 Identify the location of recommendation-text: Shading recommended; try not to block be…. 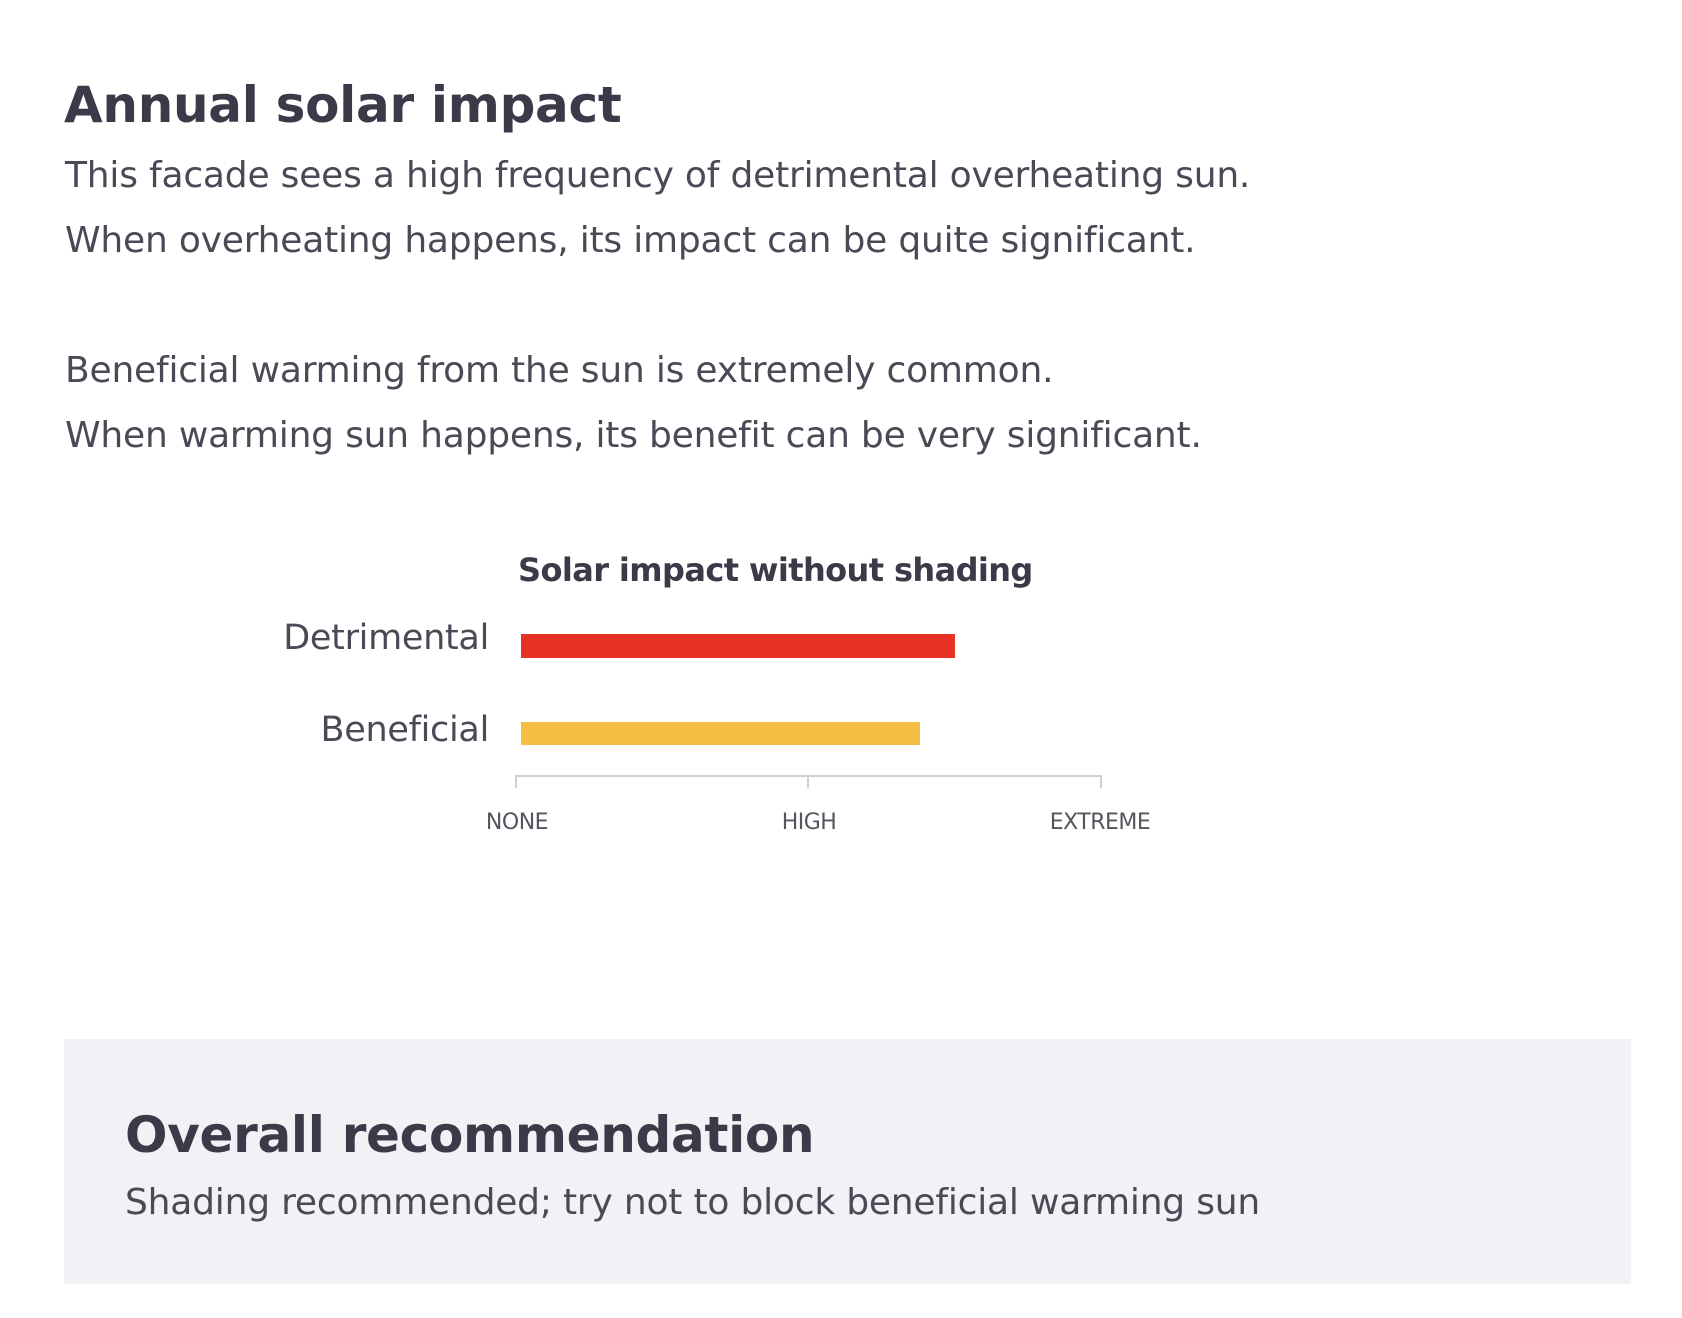
(692, 1202).